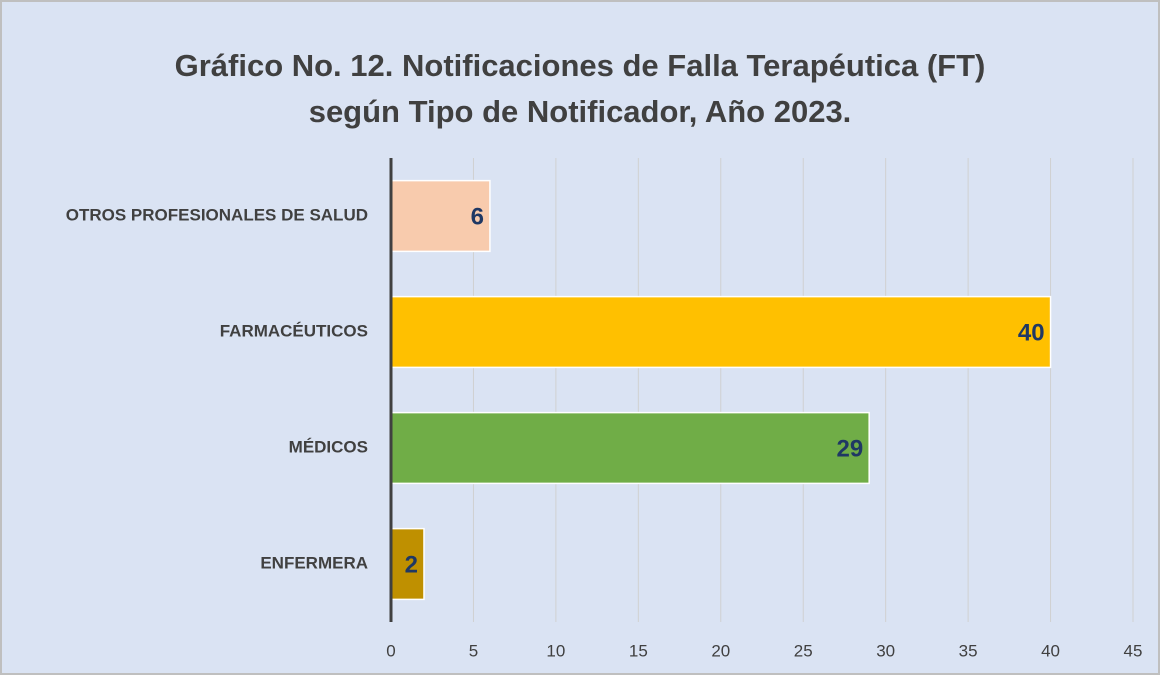  I want to click on x-tick-label: 10, so click(555, 650).